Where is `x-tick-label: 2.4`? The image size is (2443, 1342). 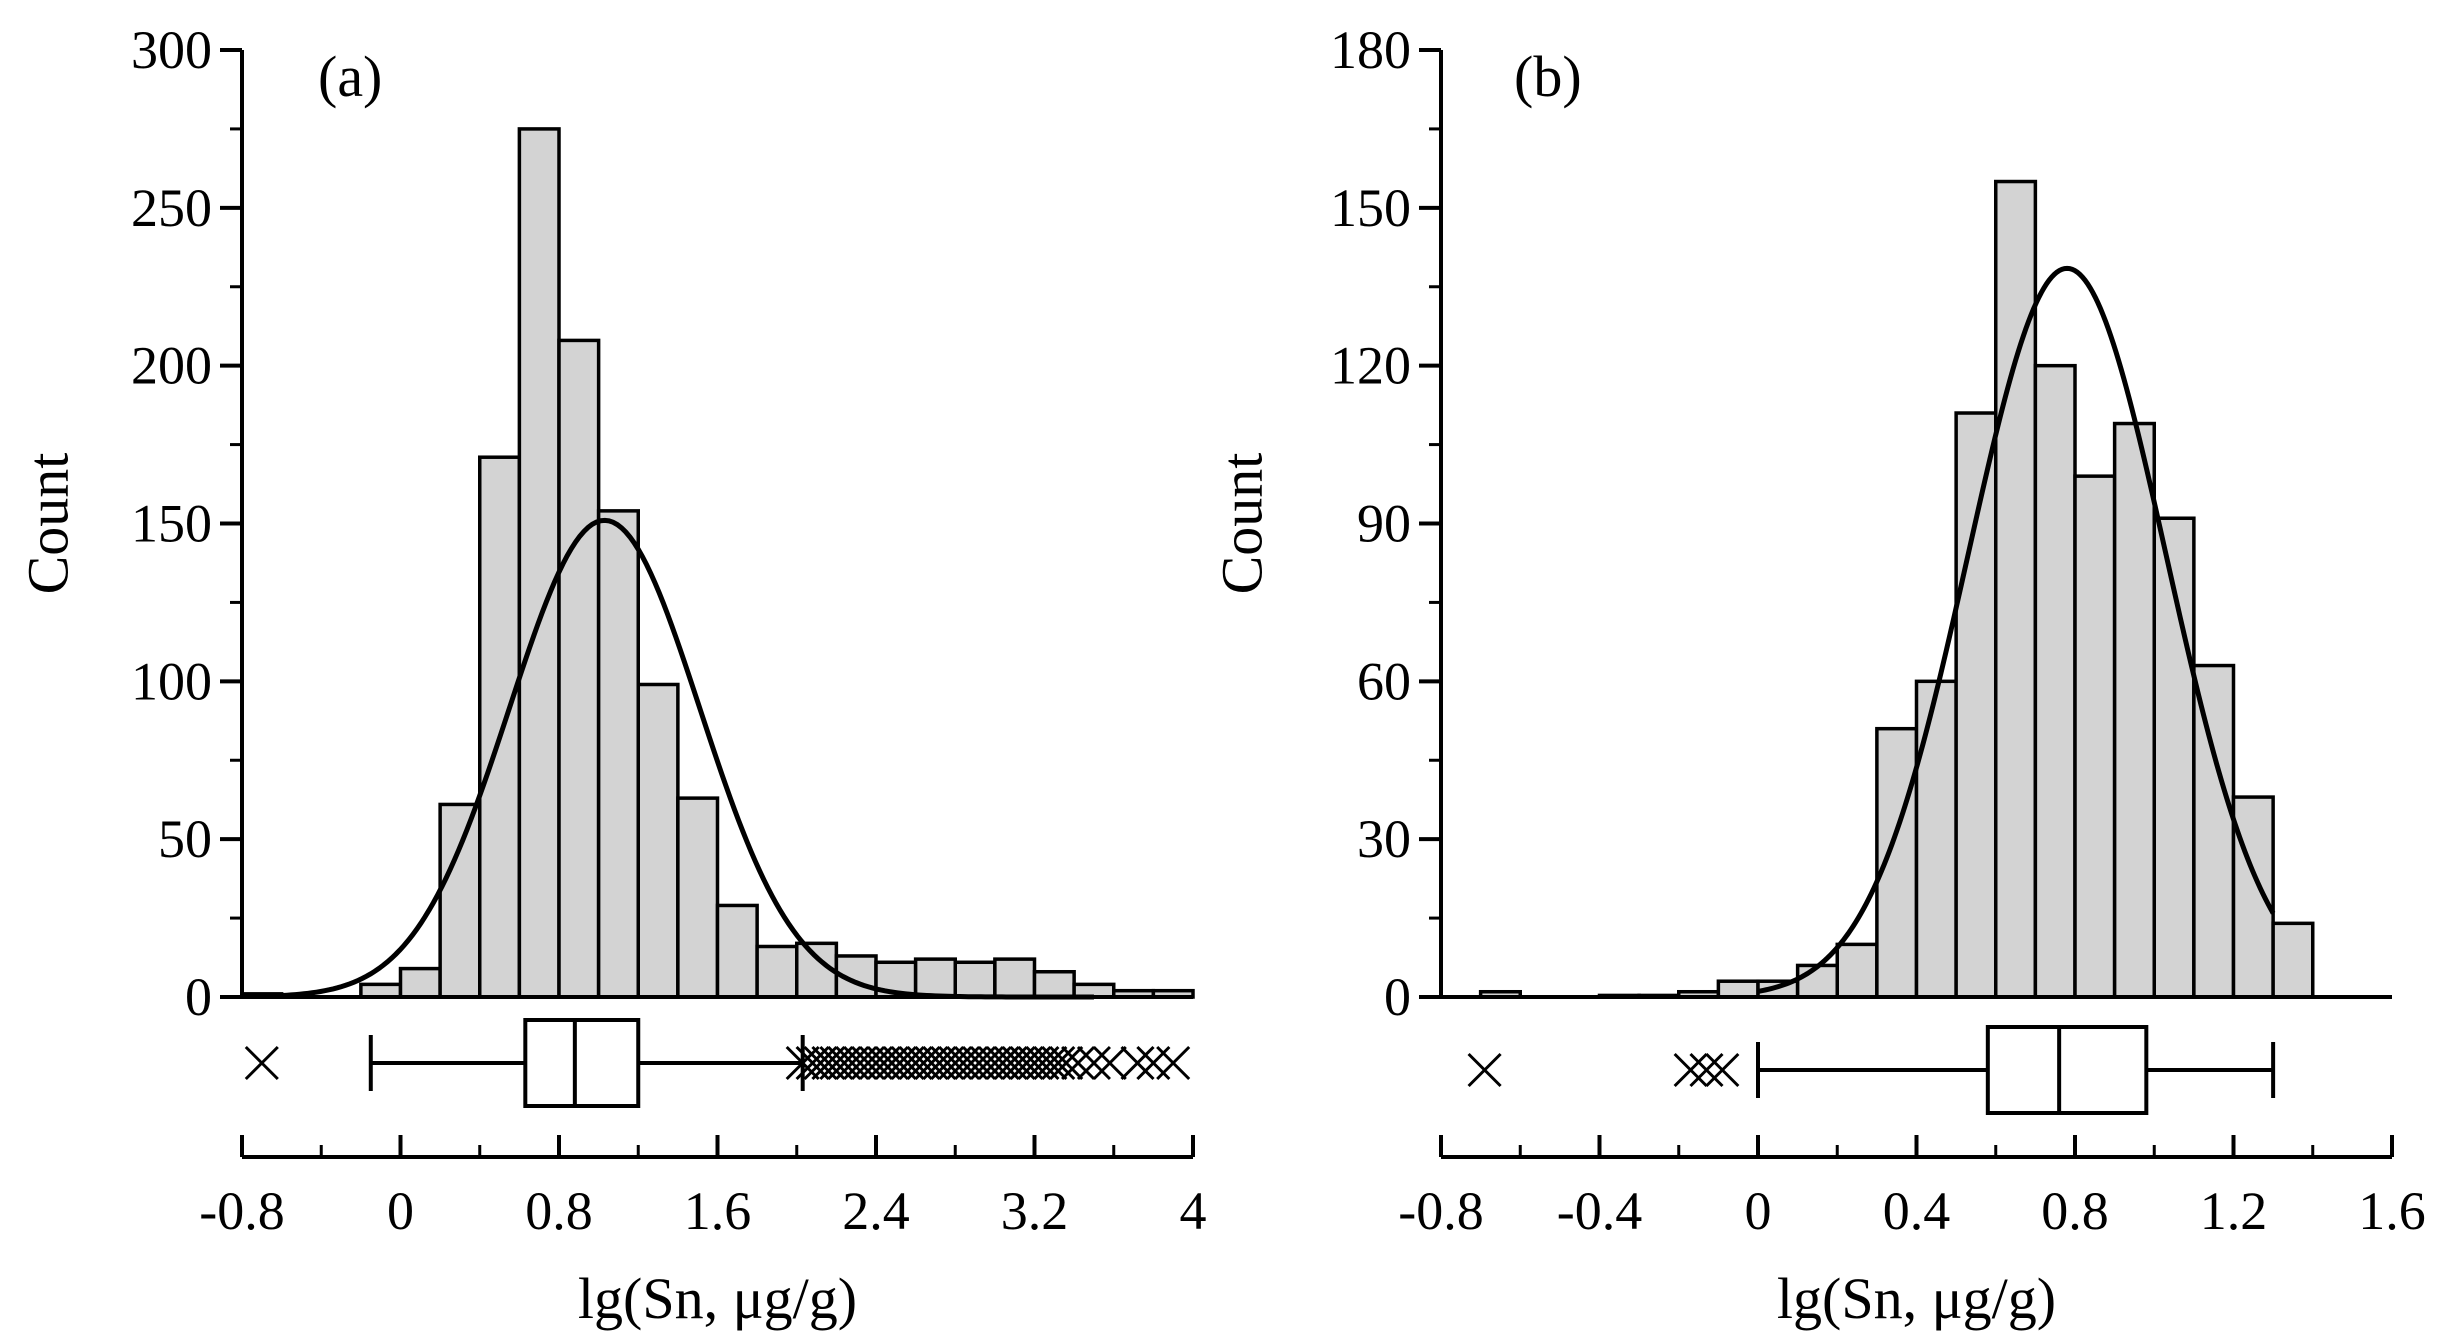 x-tick-label: 2.4 is located at coordinates (876, 1211).